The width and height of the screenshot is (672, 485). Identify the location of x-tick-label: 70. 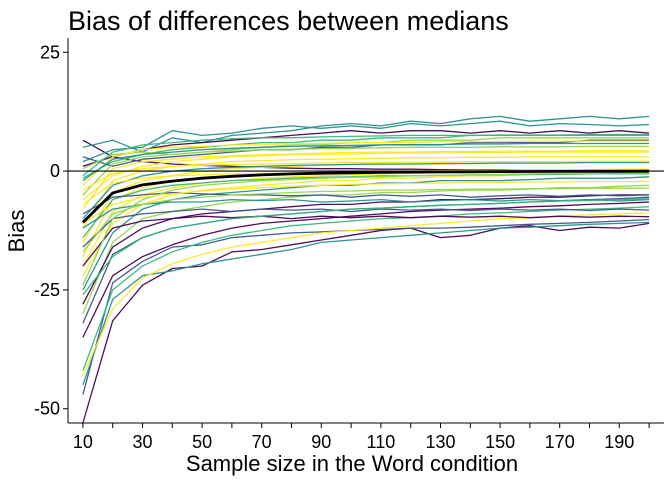
(262, 442).